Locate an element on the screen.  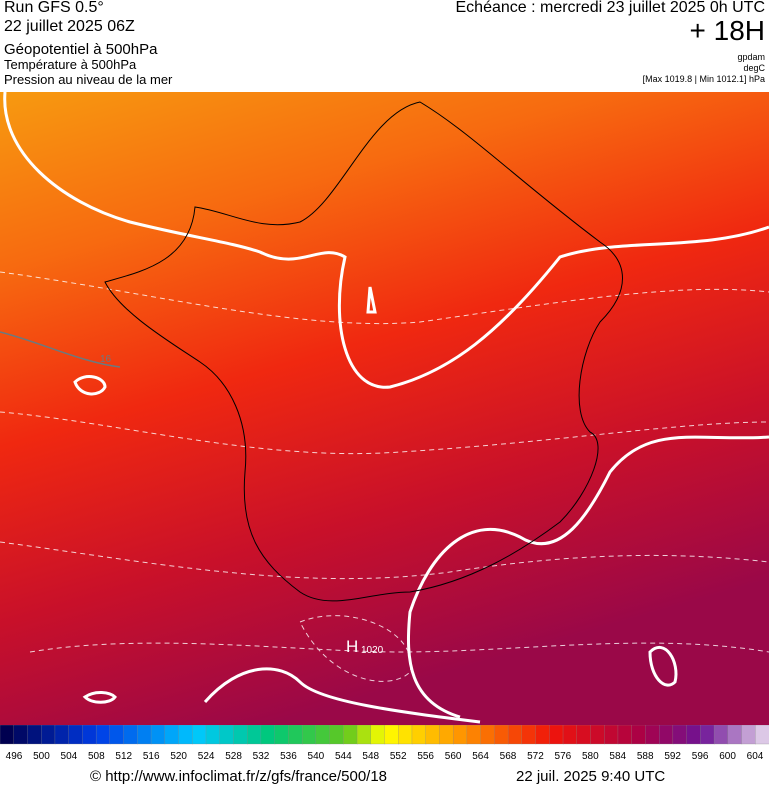
color-bar-label: 552 is located at coordinates (398, 756).